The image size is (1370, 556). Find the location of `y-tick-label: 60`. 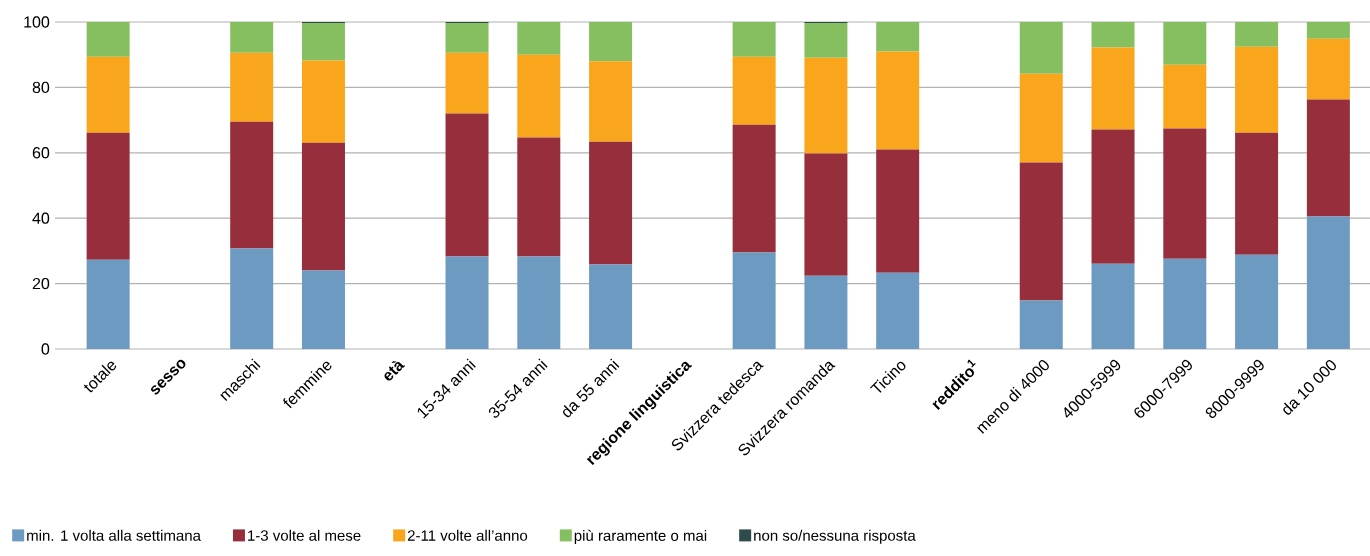

y-tick-label: 60 is located at coordinates (41, 153).